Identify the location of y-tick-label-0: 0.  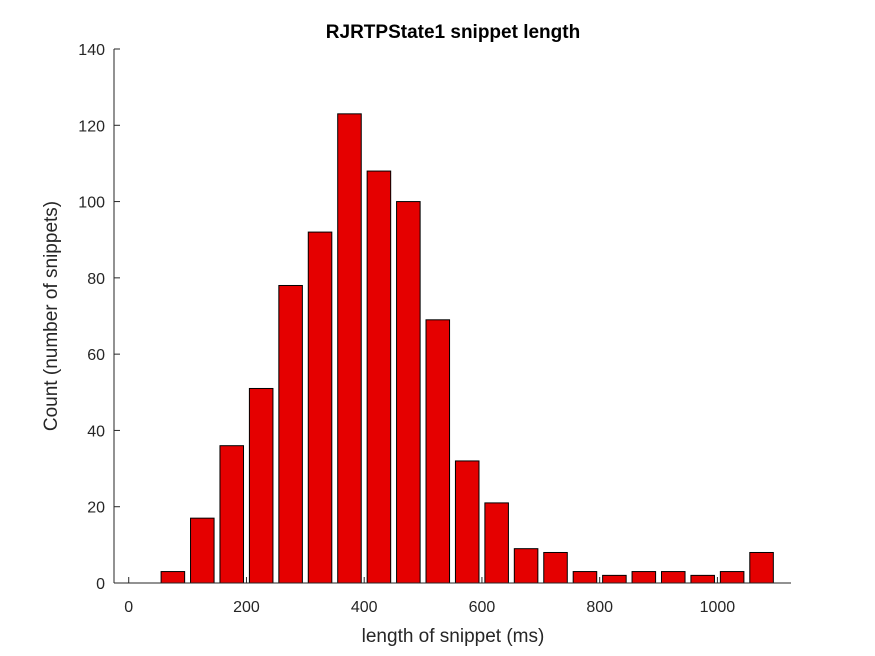
(100, 584).